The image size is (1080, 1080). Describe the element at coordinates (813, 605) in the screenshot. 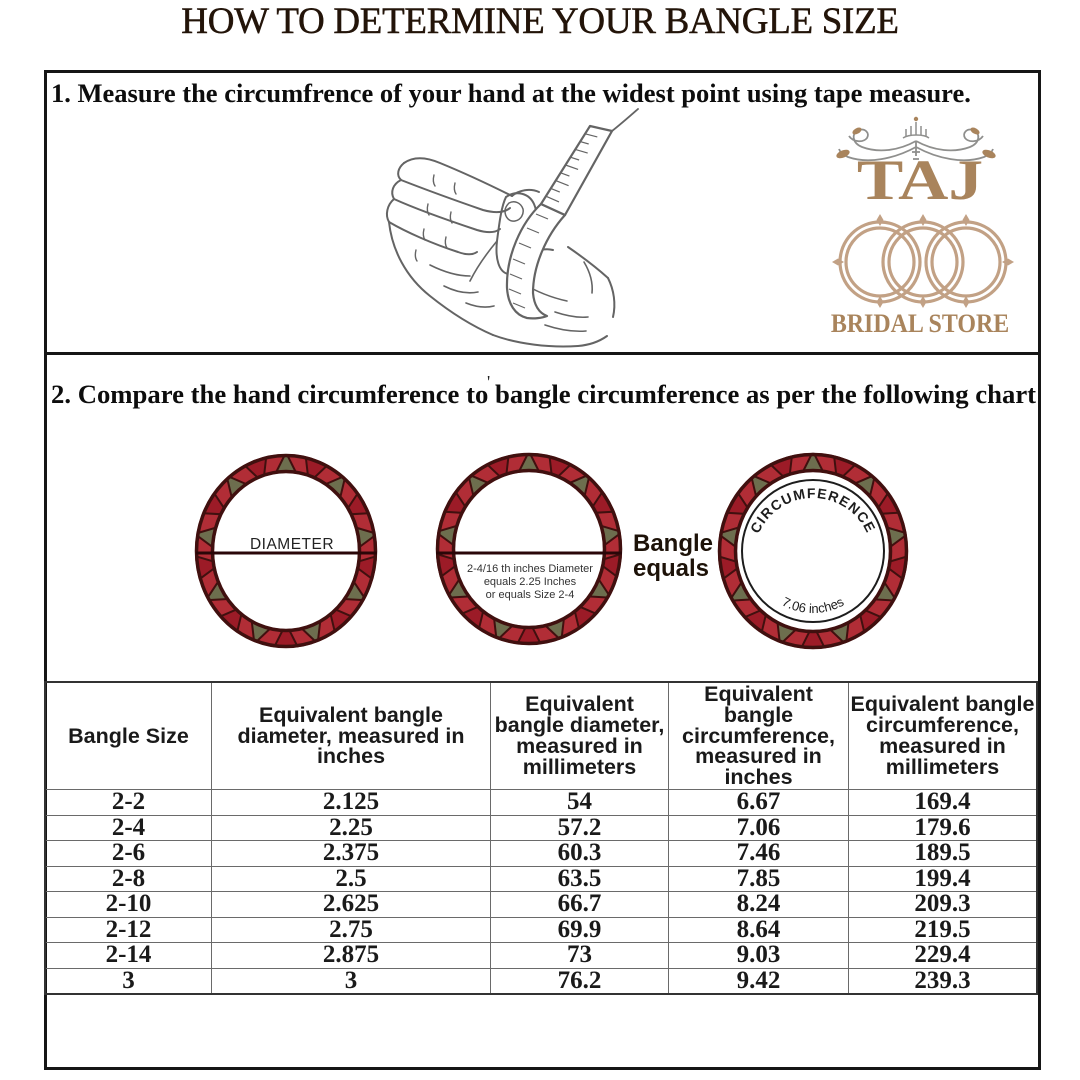

I see `svg-text: 7.06 inches` at that location.